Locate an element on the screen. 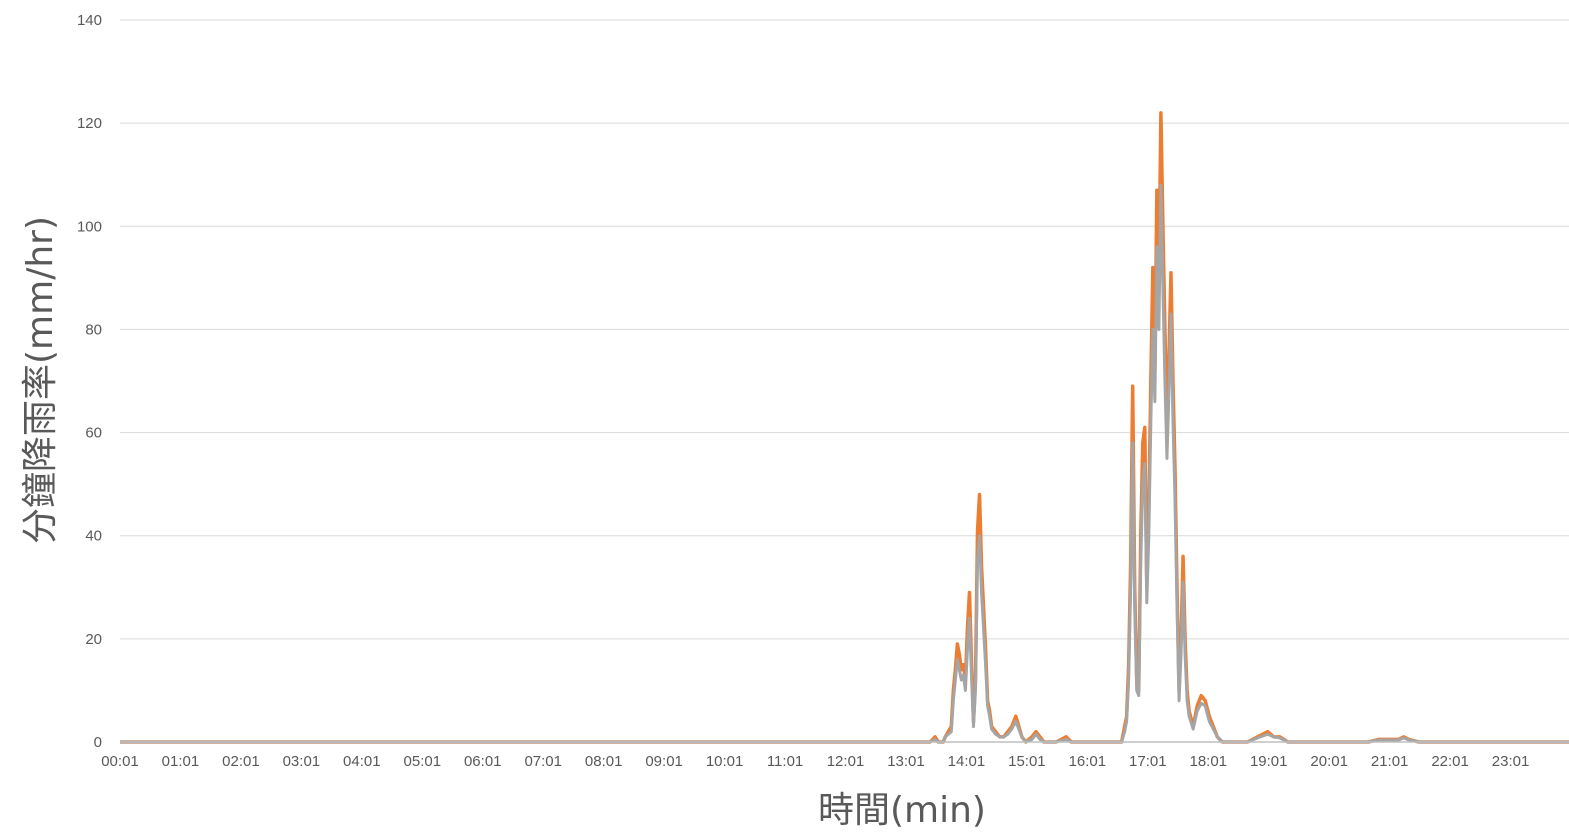 Image resolution: width=1569 pixels, height=832 pixels. x-tick-label: 01:01 is located at coordinates (181, 761).